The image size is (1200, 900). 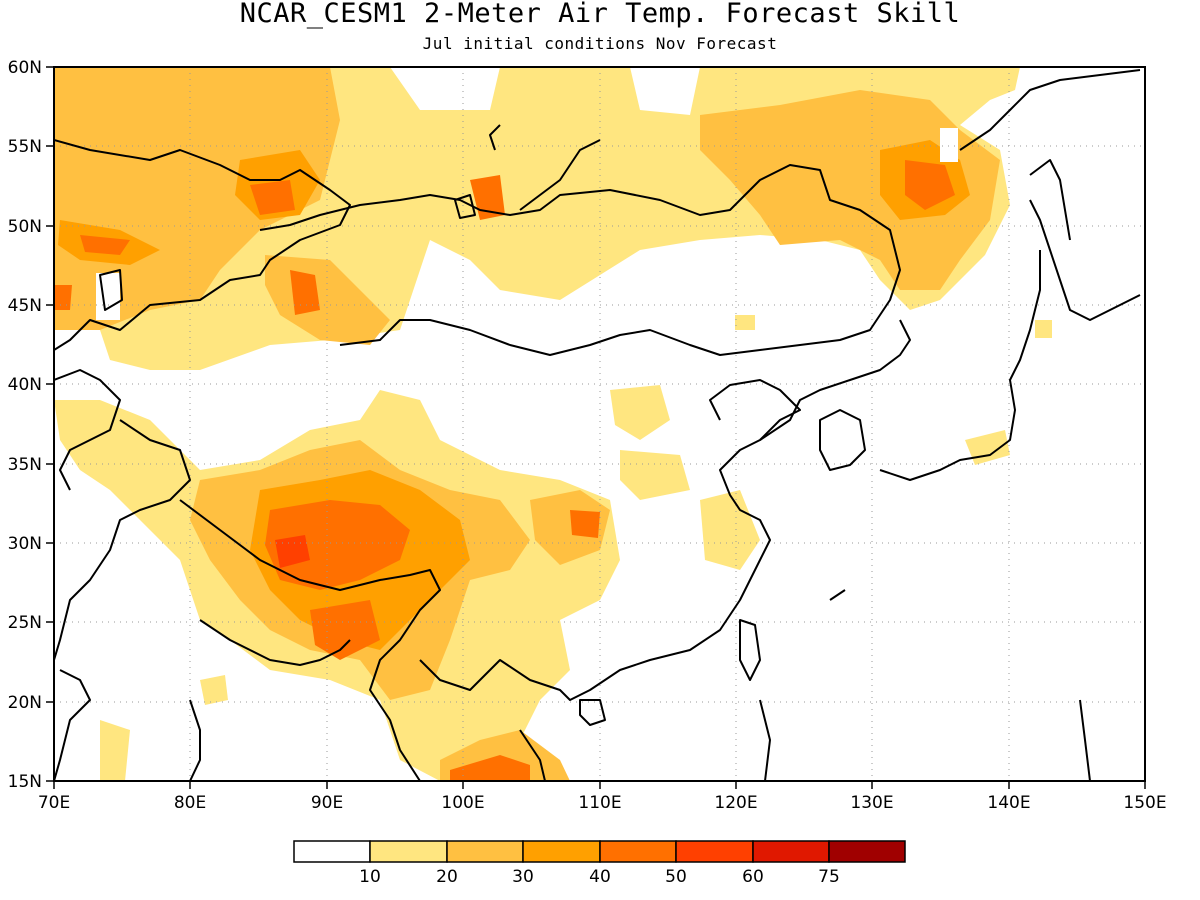 I want to click on lat-tick-label: 35N, so click(x=25, y=465).